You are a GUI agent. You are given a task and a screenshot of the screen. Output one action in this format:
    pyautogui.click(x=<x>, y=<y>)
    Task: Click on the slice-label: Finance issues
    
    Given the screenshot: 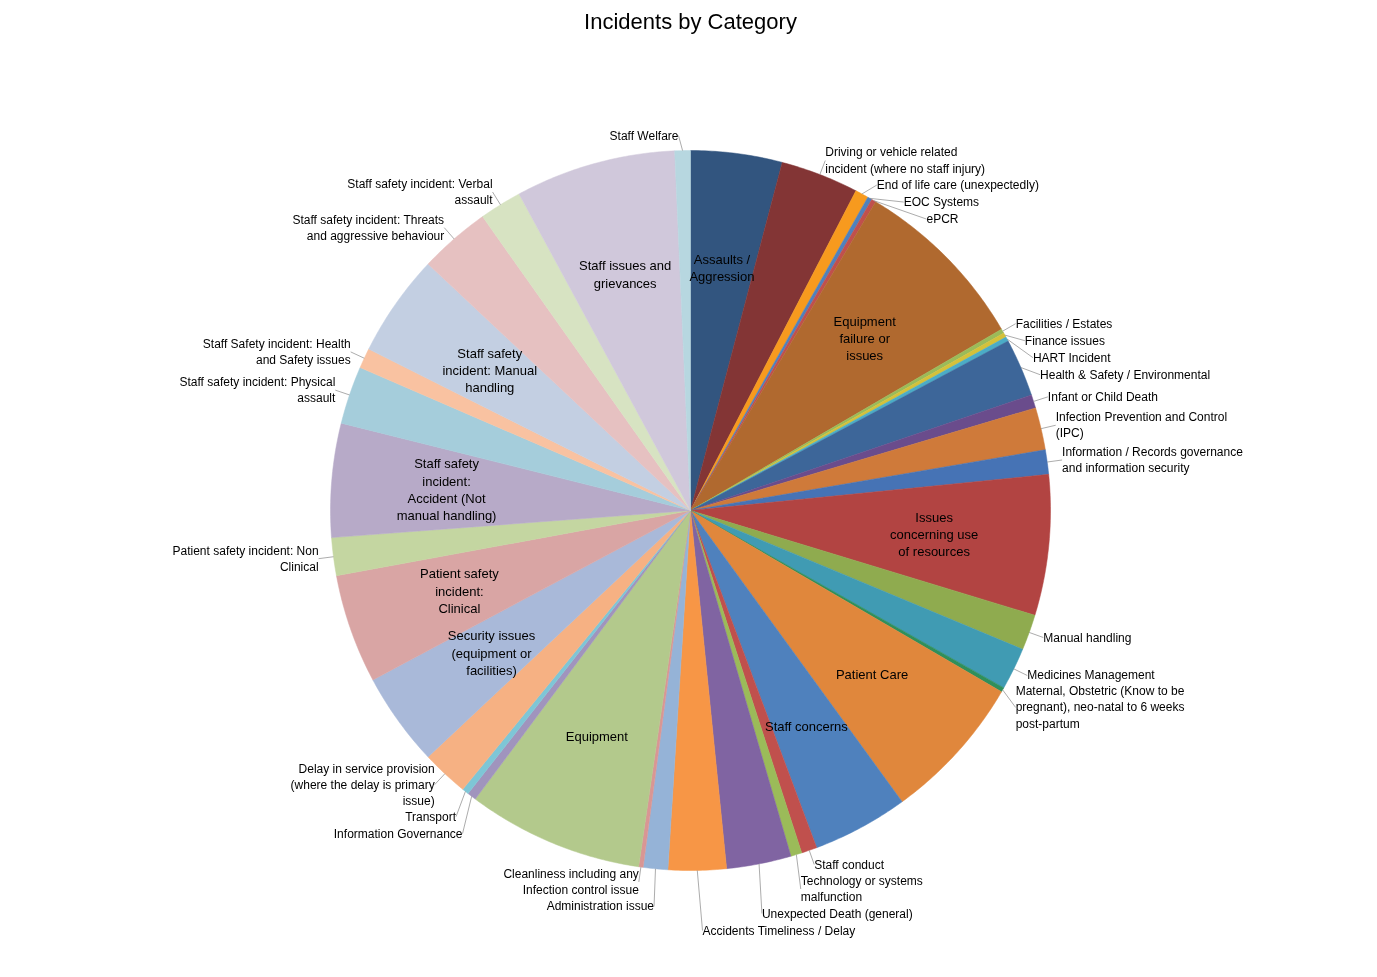 What is the action you would take?
    pyautogui.click(x=1064, y=340)
    